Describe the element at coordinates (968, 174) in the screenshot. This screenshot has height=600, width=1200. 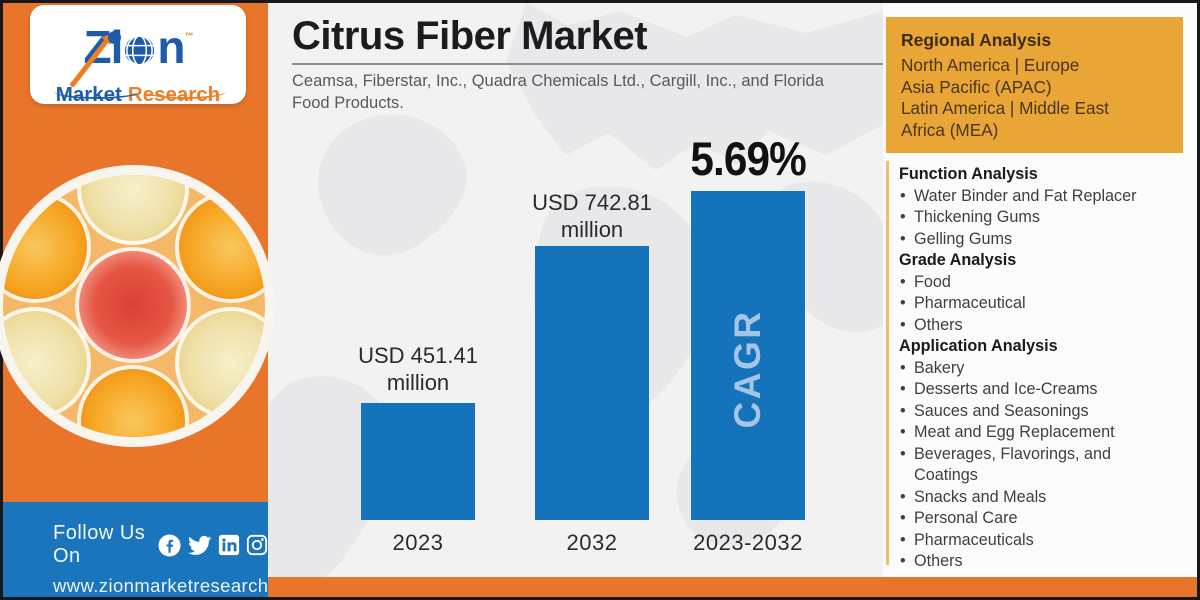
I see `function-analysis-title: Function Analysis` at that location.